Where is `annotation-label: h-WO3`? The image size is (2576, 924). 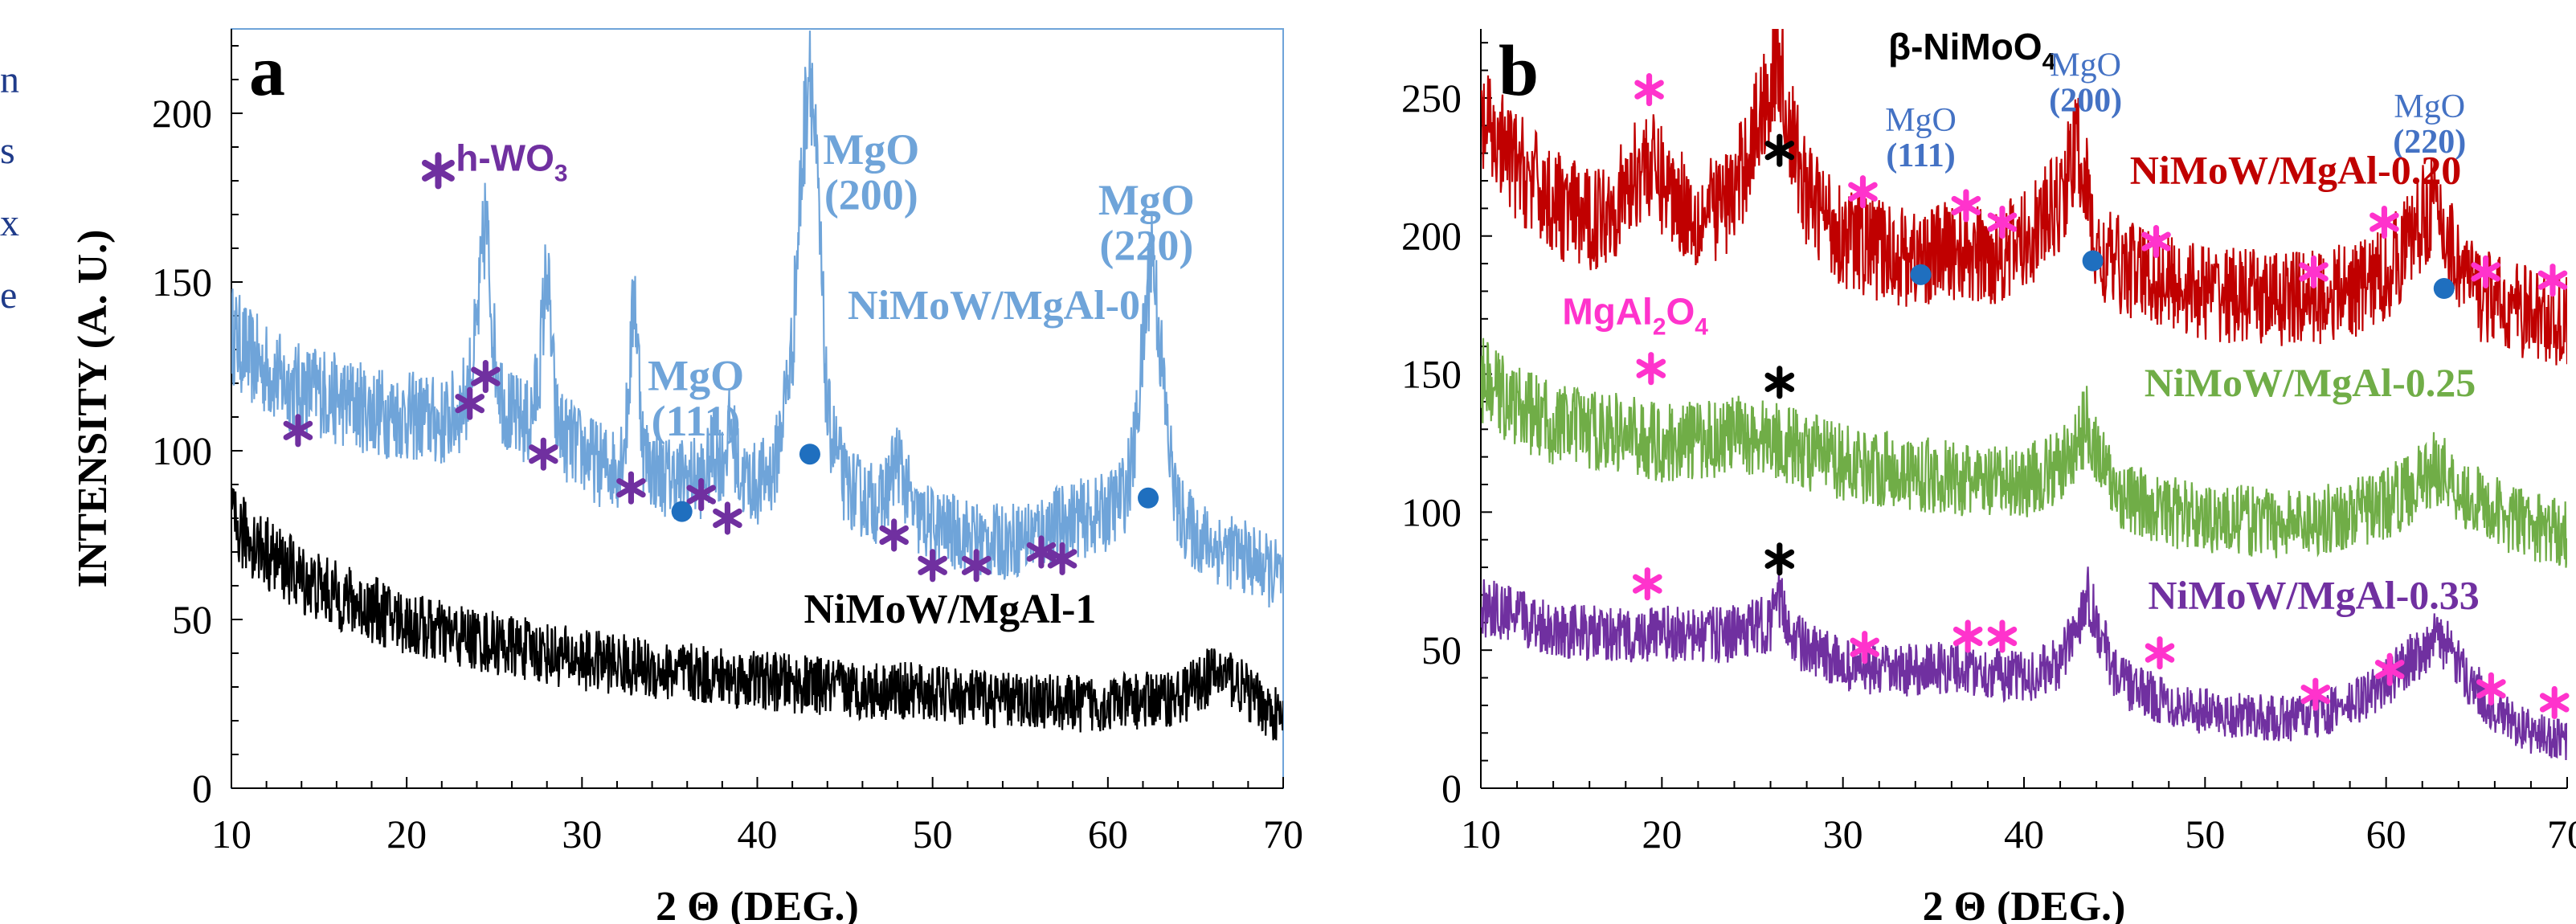 annotation-label: h-WO3 is located at coordinates (512, 161).